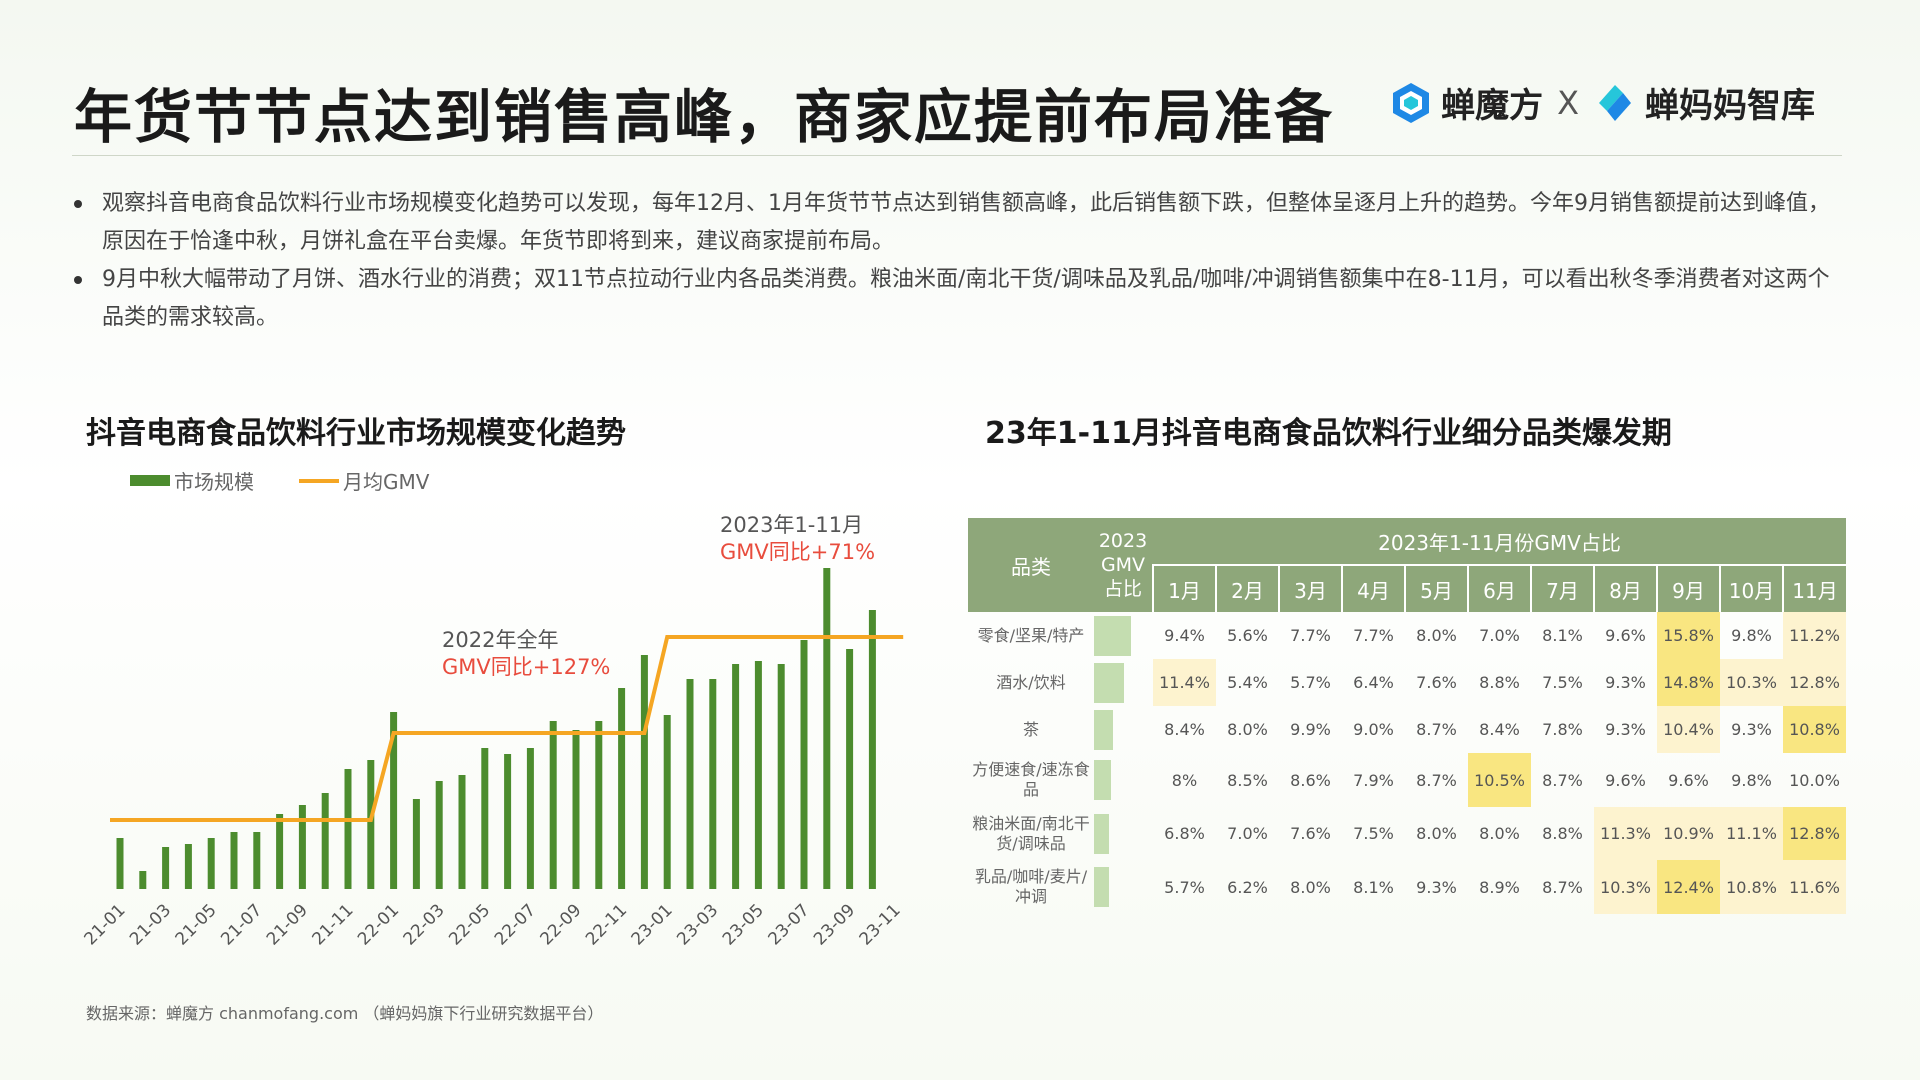 This screenshot has width=1920, height=1080. What do you see at coordinates (1247, 780) in the screenshot?
I see `cell-value: 8.5%` at bounding box center [1247, 780].